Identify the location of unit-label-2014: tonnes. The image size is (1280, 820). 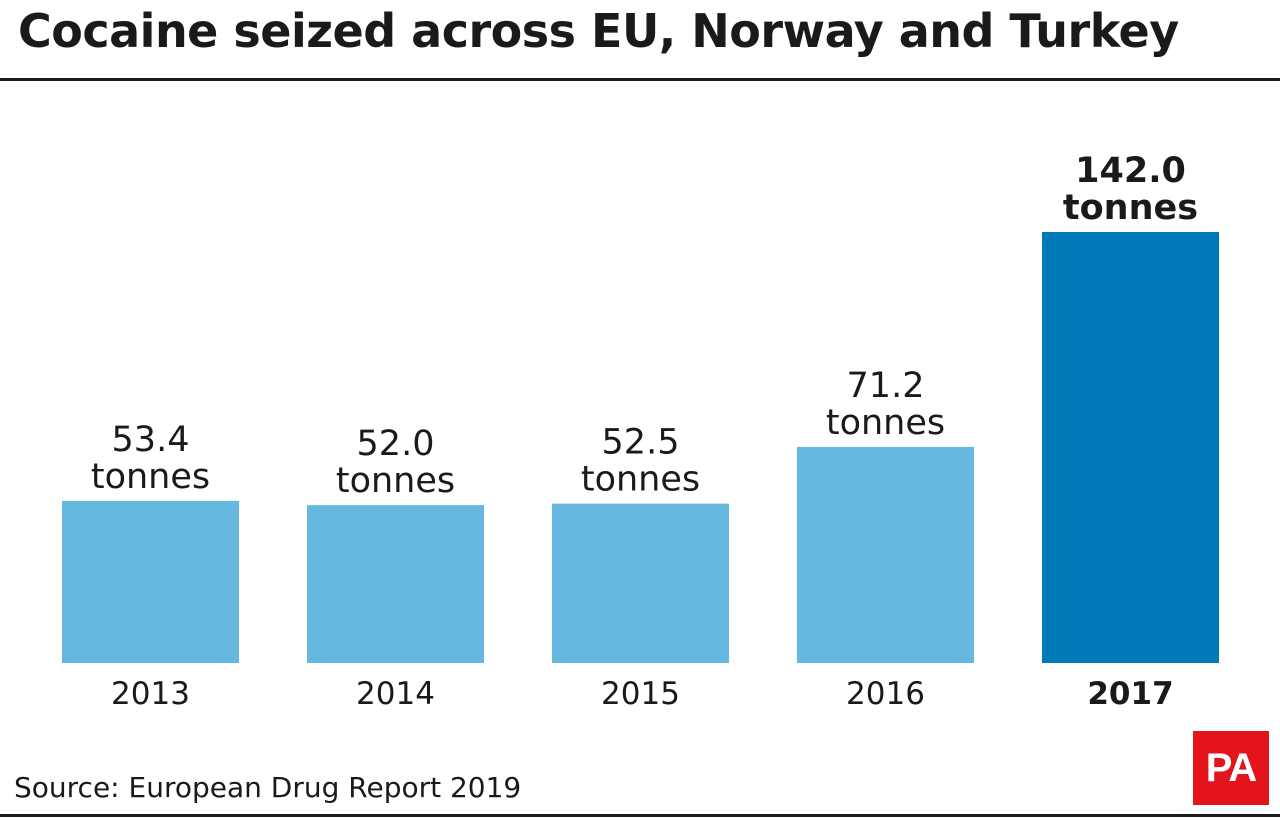
(395, 481).